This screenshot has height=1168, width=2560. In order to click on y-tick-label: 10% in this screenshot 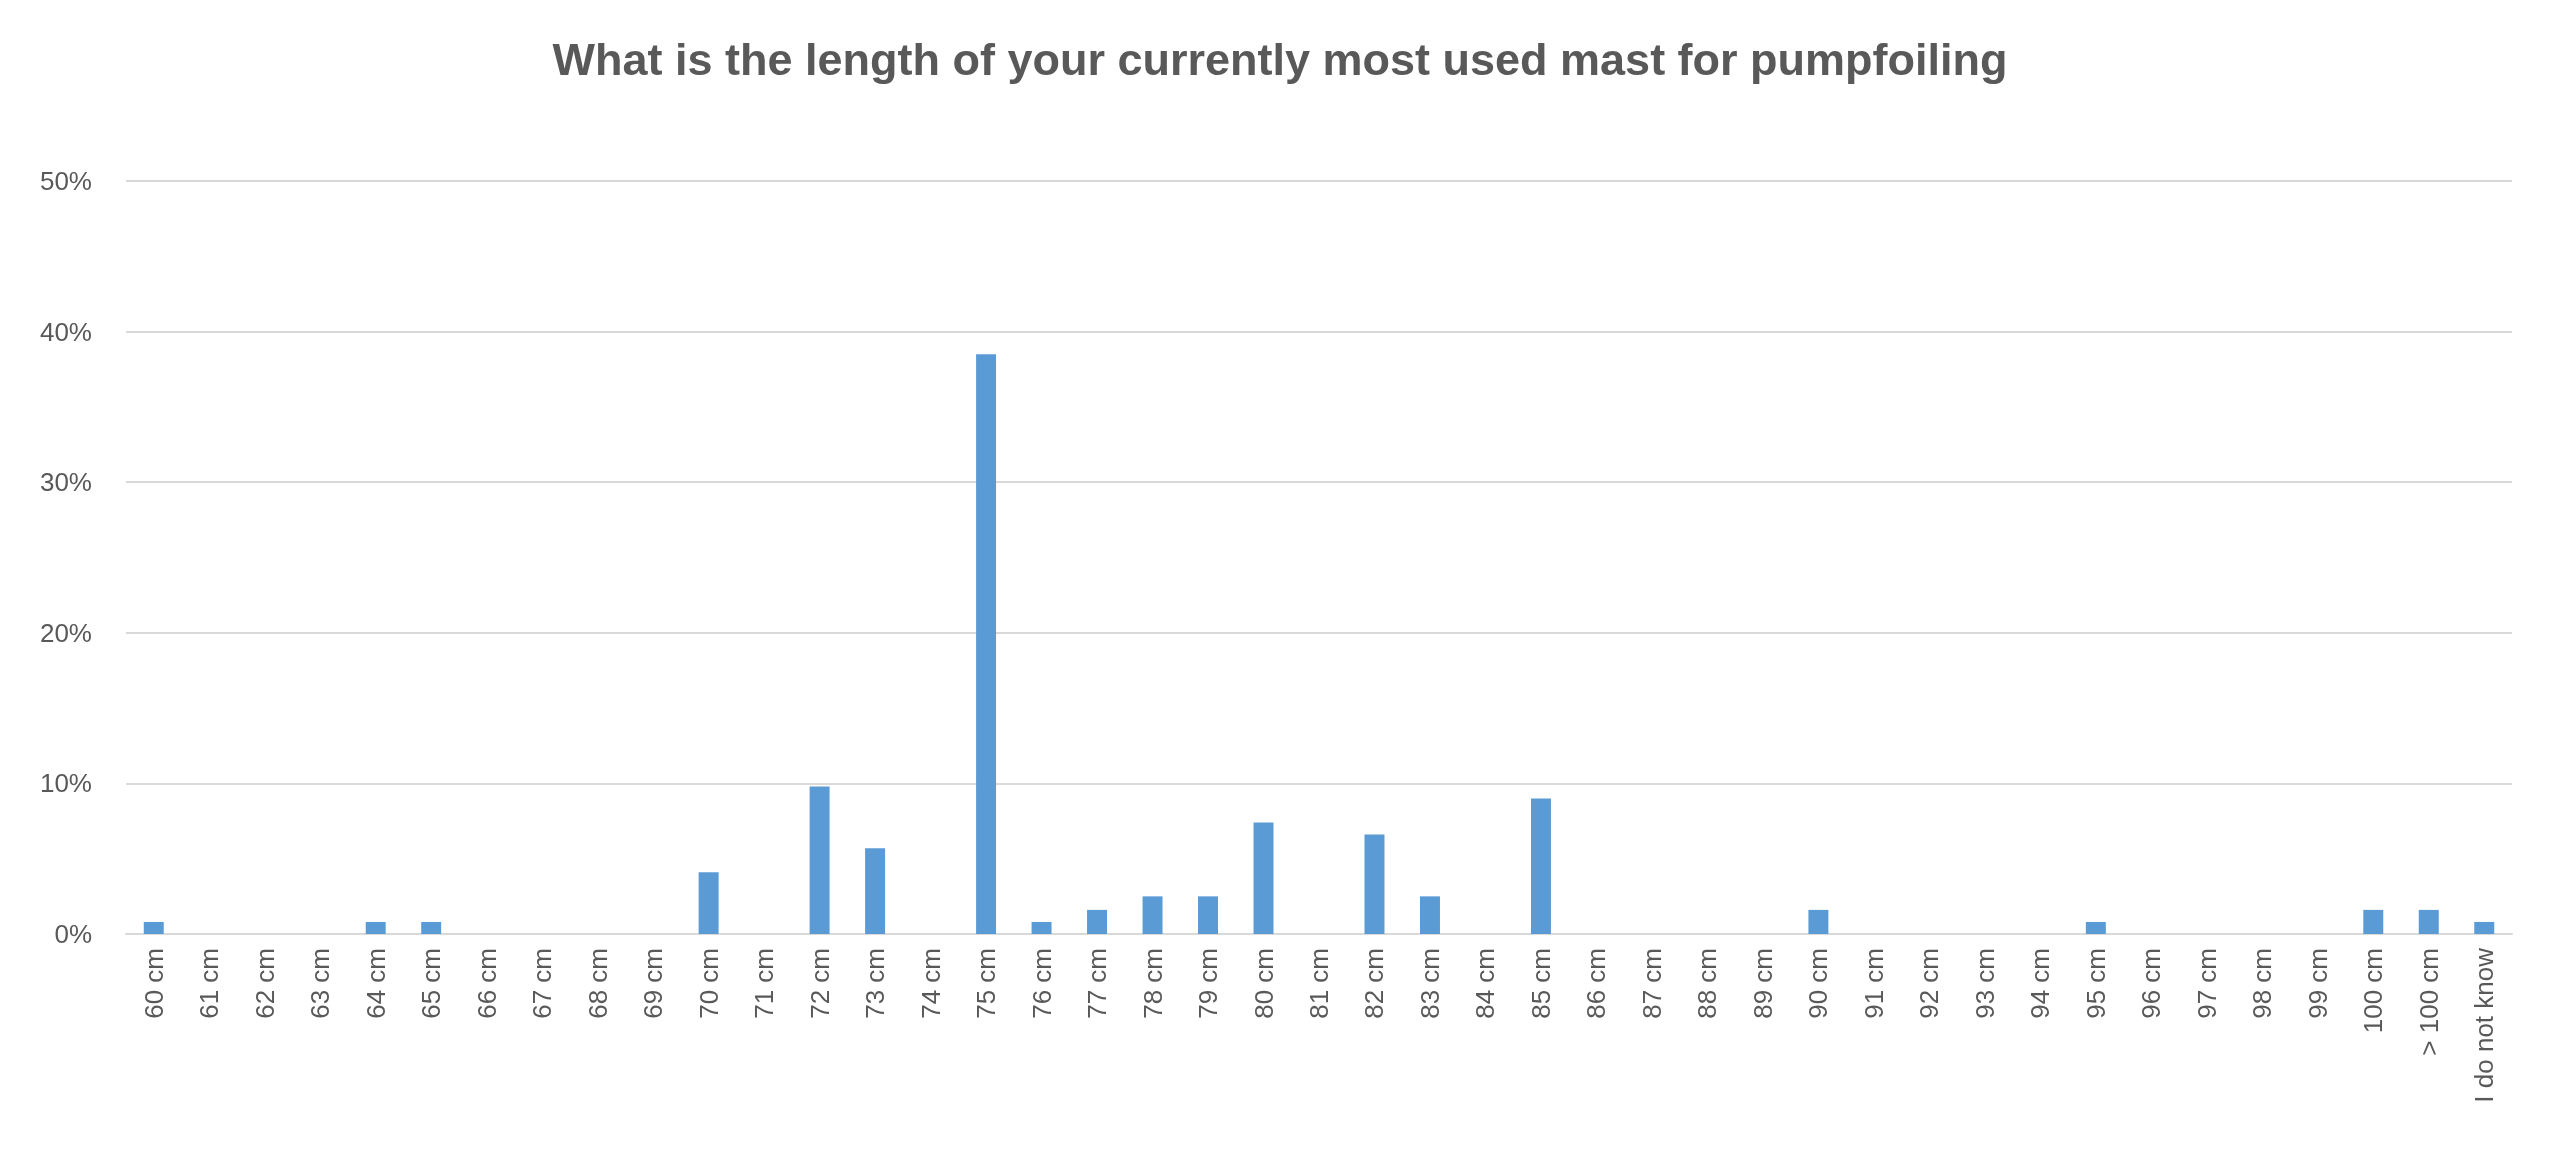, I will do `click(65, 783)`.